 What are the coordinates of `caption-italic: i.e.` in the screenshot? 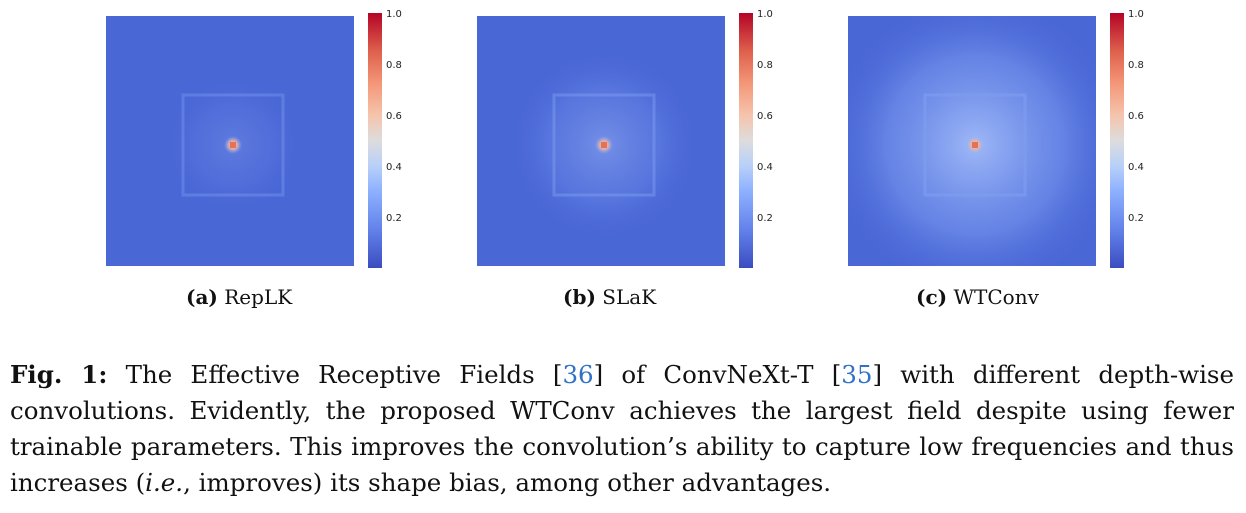 It's located at (164, 482).